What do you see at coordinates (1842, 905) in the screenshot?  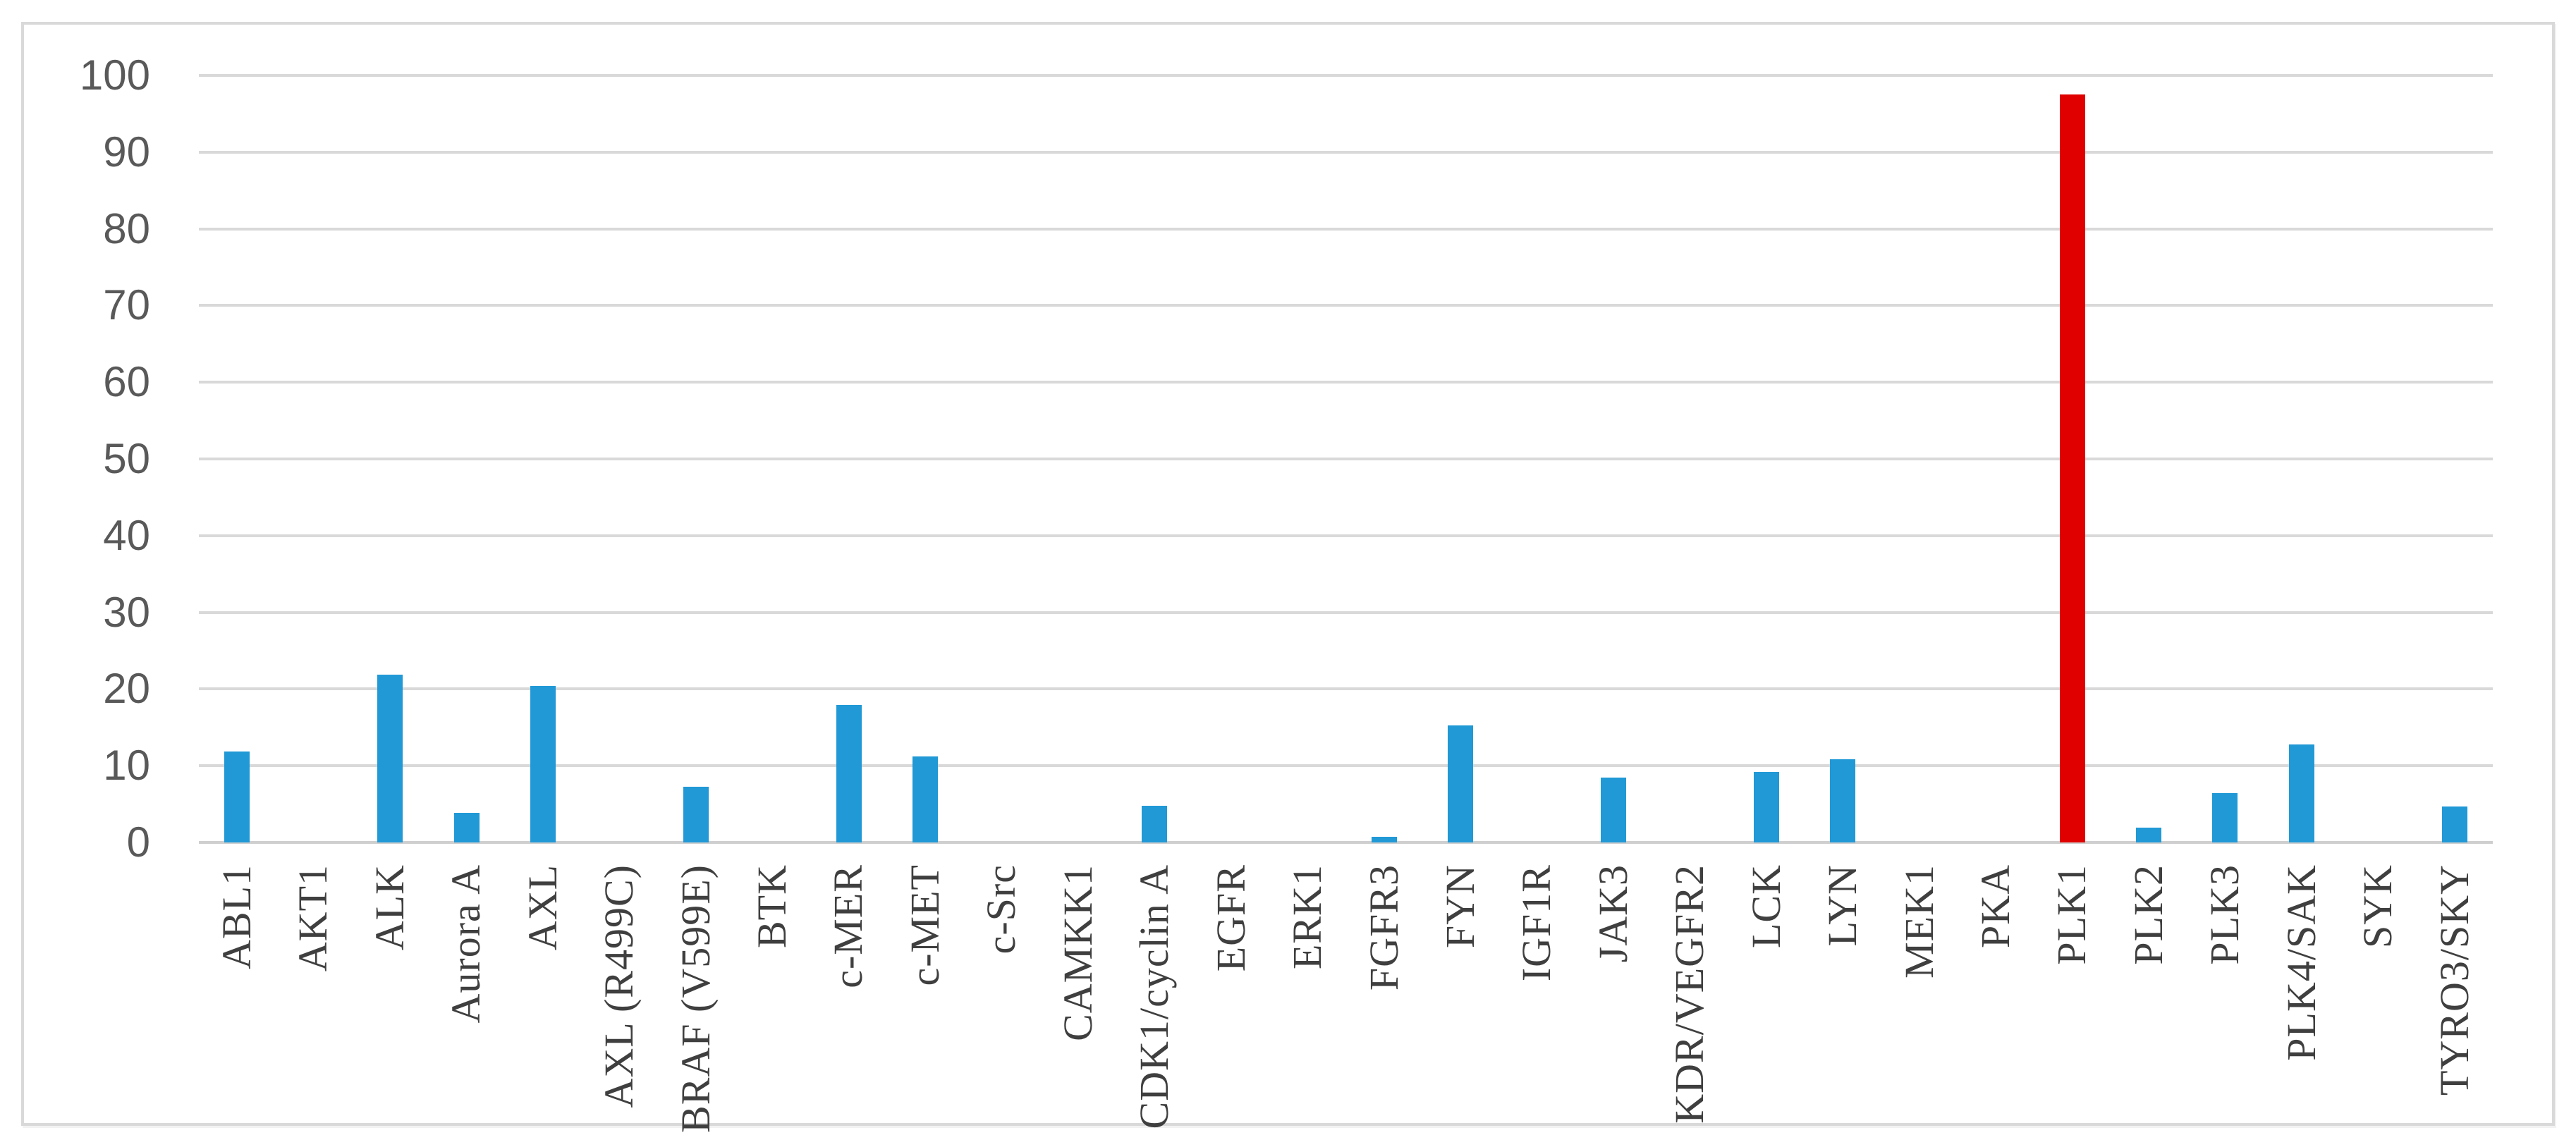 I see `x-axis-label: LYN` at bounding box center [1842, 905].